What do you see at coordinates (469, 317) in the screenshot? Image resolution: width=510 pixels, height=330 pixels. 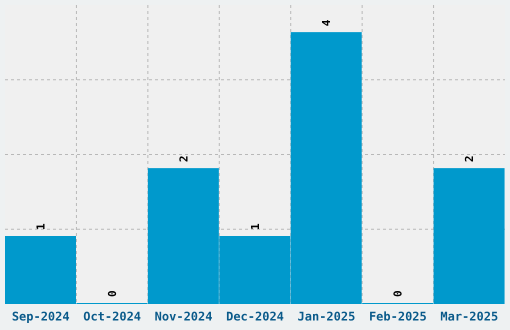 I see `x-tick-label: Mar-2025` at bounding box center [469, 317].